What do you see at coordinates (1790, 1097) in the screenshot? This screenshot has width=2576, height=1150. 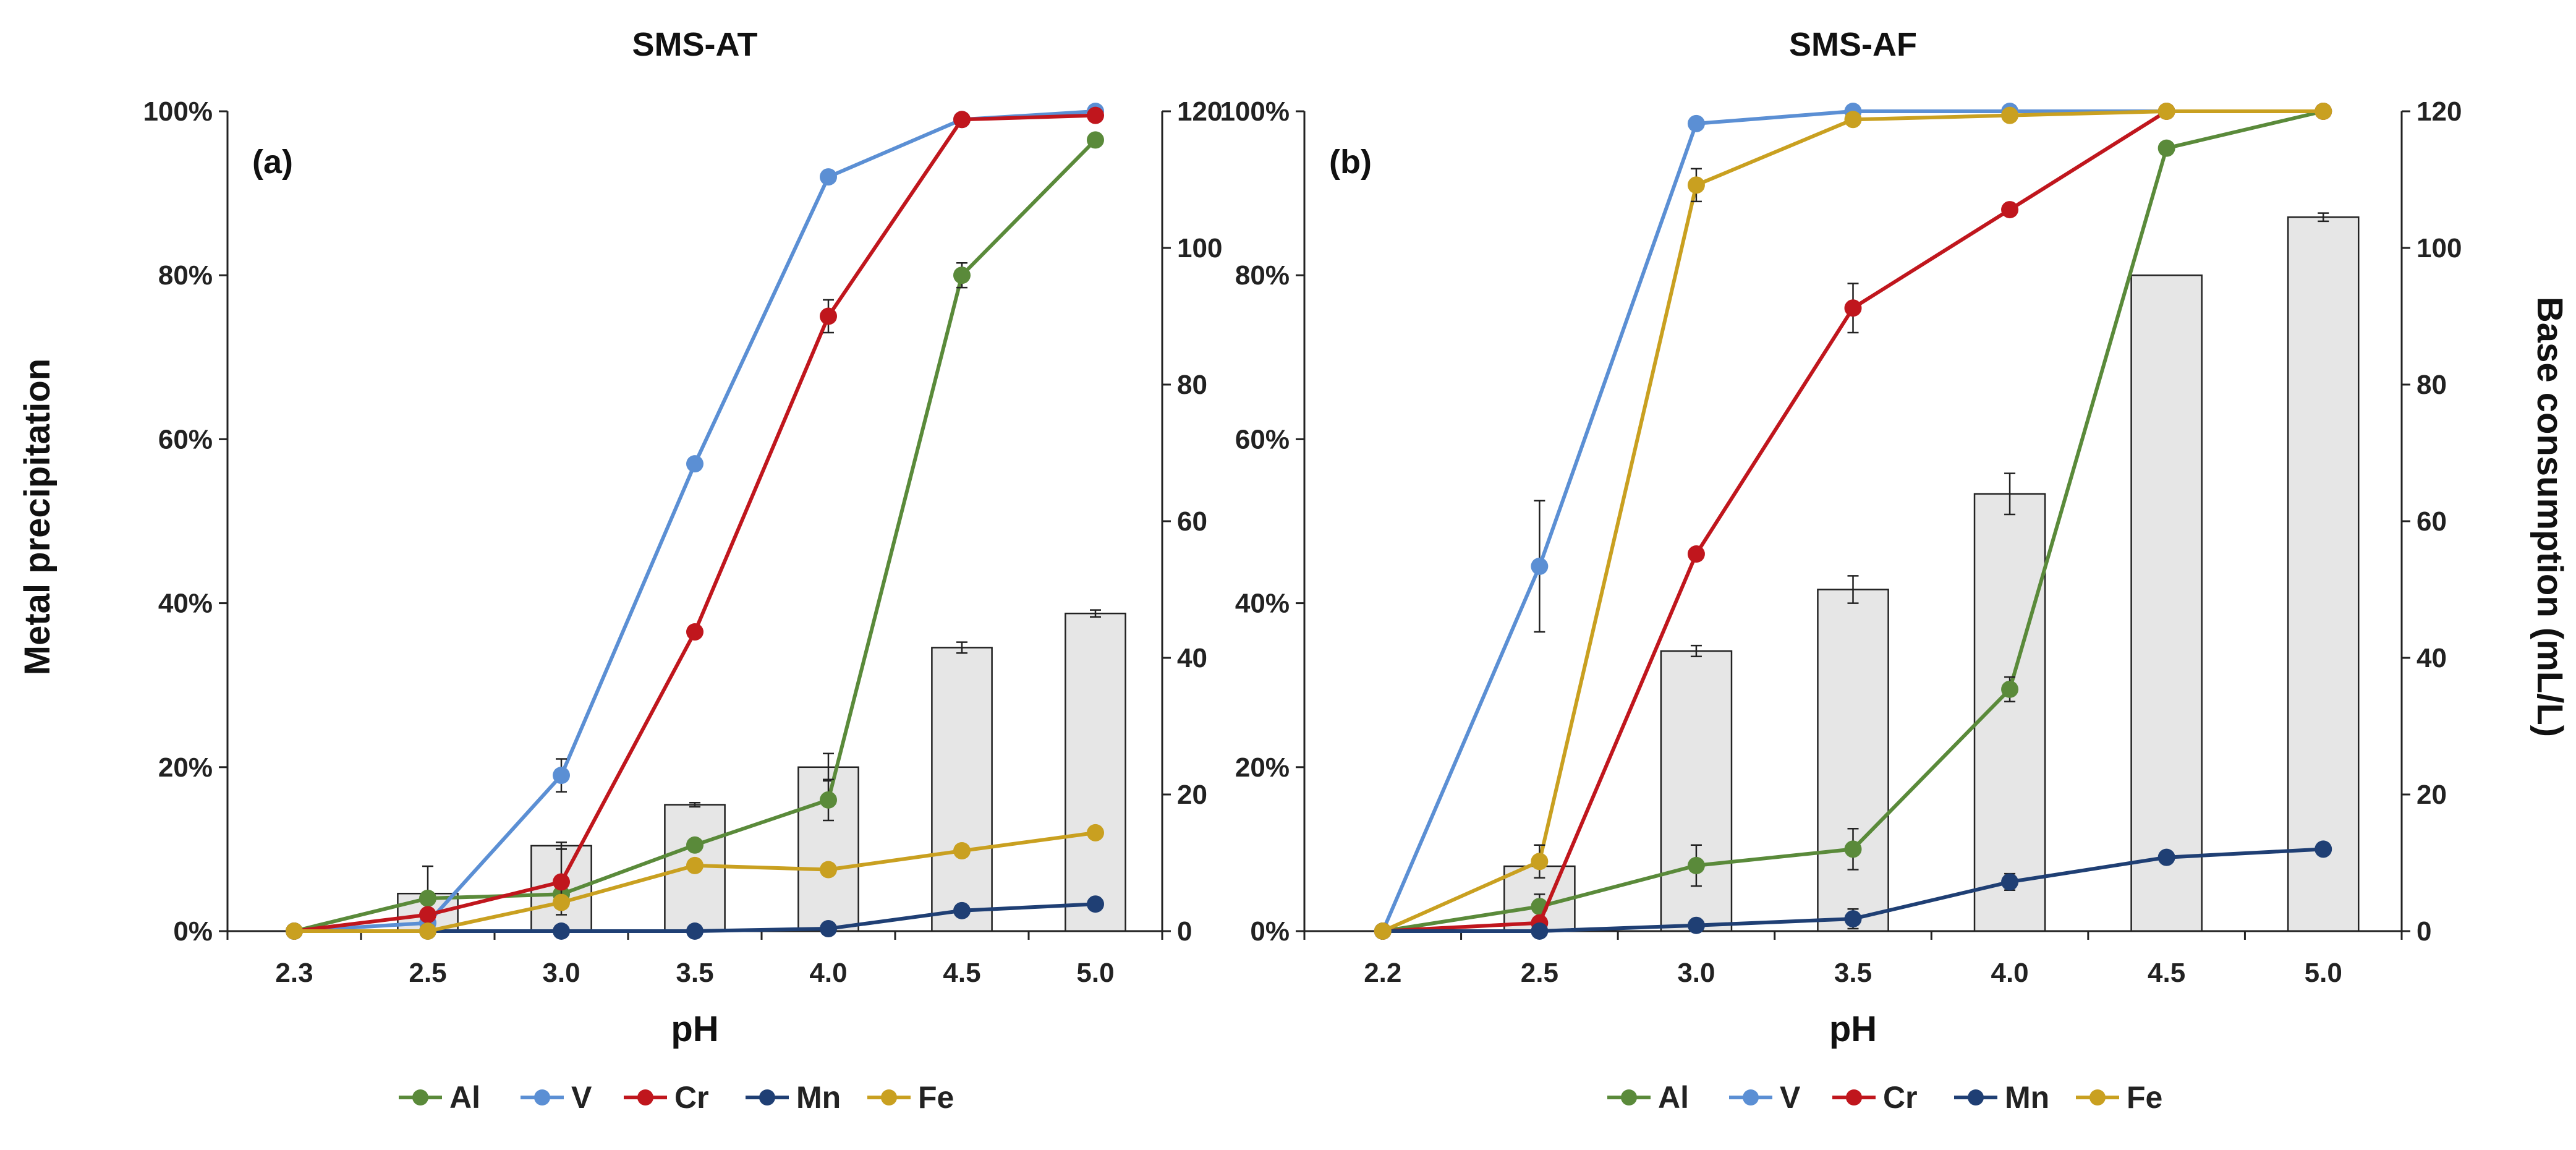 I see `legend-label: V` at bounding box center [1790, 1097].